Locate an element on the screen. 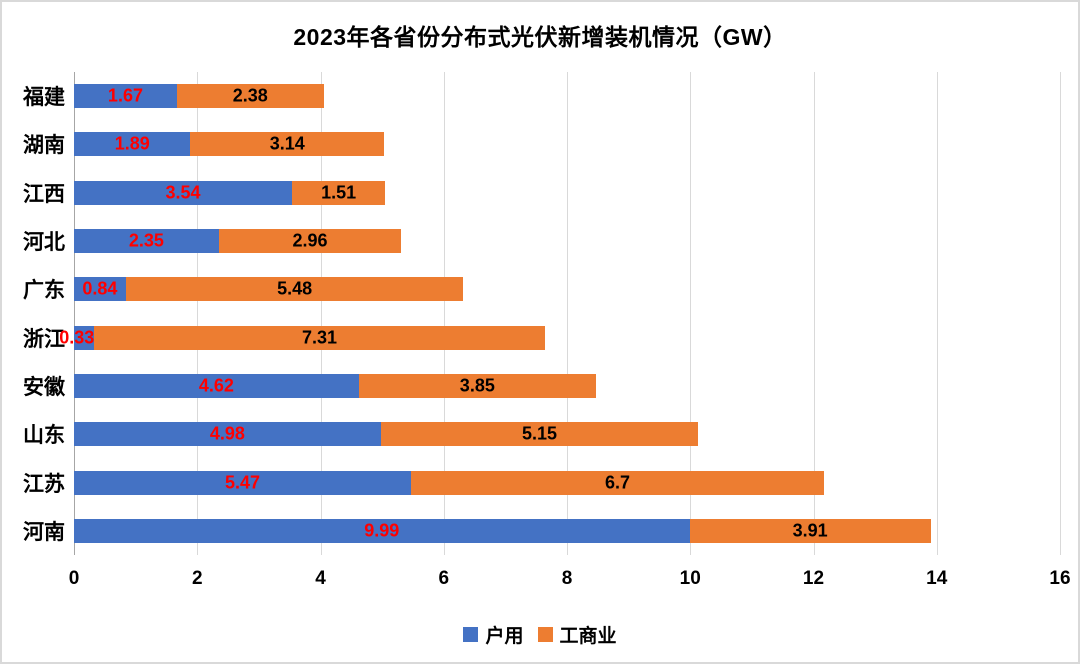 The width and height of the screenshot is (1080, 664). legend-label-household: 户用 is located at coordinates (504, 636).